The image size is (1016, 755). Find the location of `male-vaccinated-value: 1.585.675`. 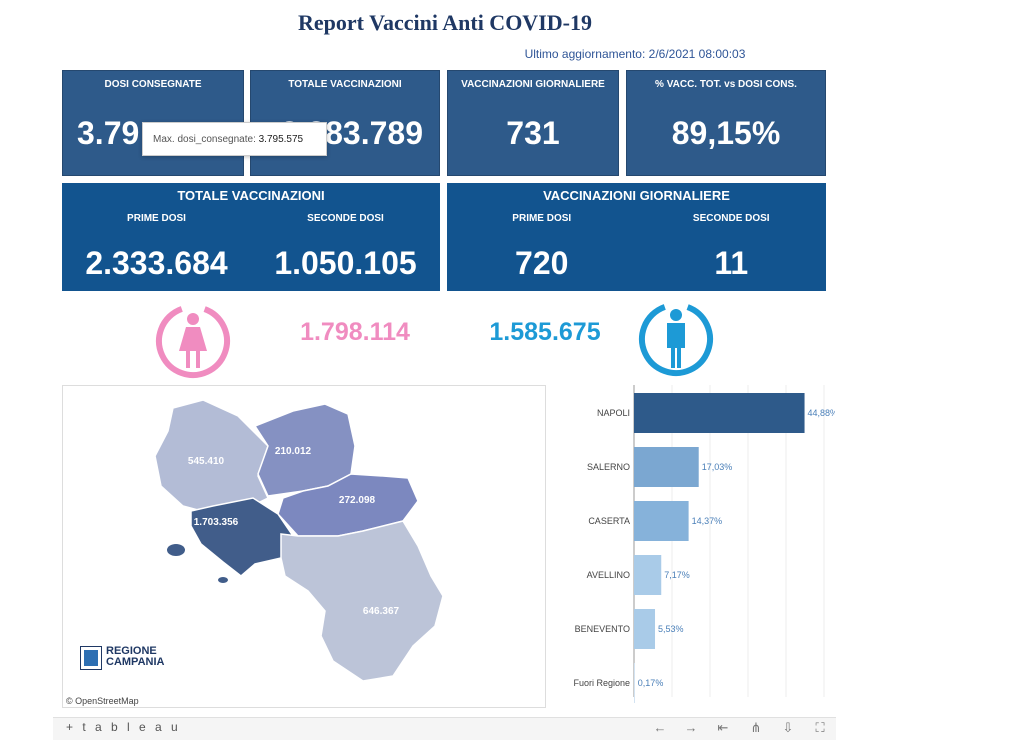

male-vaccinated-value: 1.585.675 is located at coordinates (545, 332).